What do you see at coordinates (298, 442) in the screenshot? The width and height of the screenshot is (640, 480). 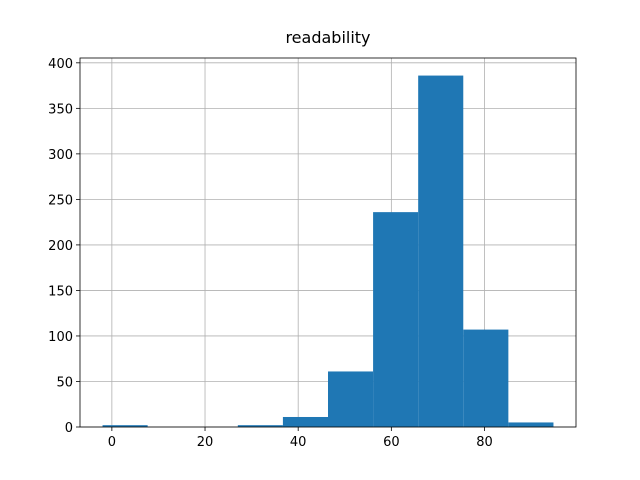 I see `x-tick-label: 40` at bounding box center [298, 442].